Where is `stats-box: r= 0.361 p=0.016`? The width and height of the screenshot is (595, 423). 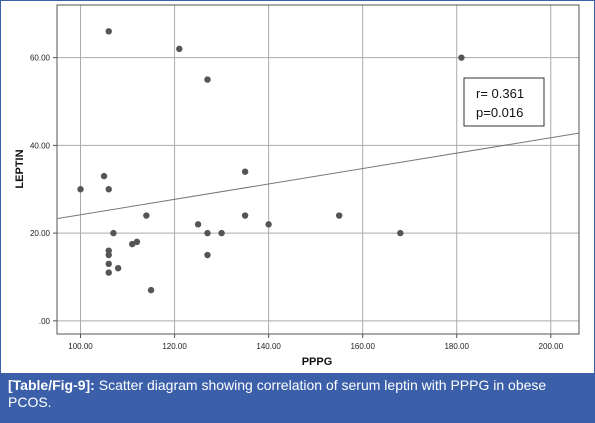
stats-box: r= 0.361 p=0.016 is located at coordinates (504, 102).